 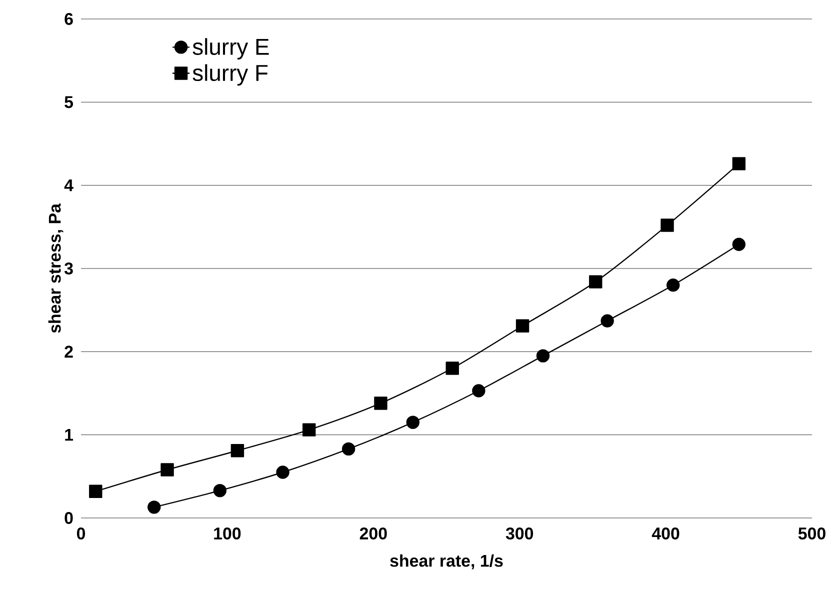 I want to click on x-tick-label: 400, so click(x=666, y=534).